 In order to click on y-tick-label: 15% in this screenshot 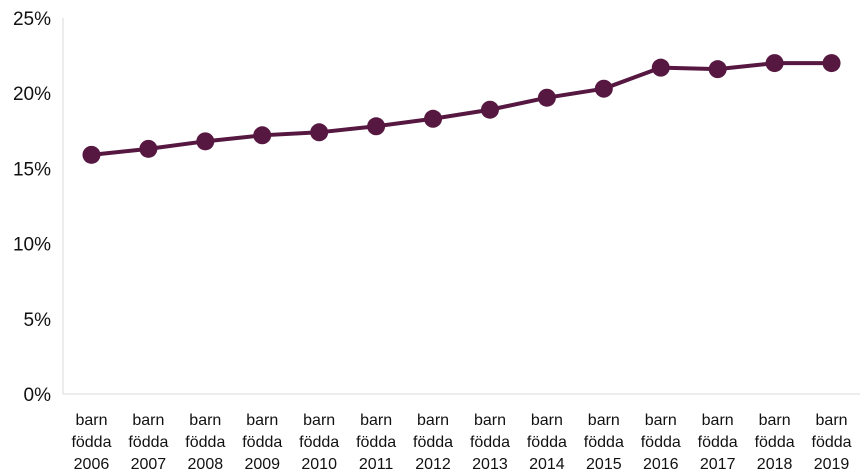, I will do `click(32, 169)`.